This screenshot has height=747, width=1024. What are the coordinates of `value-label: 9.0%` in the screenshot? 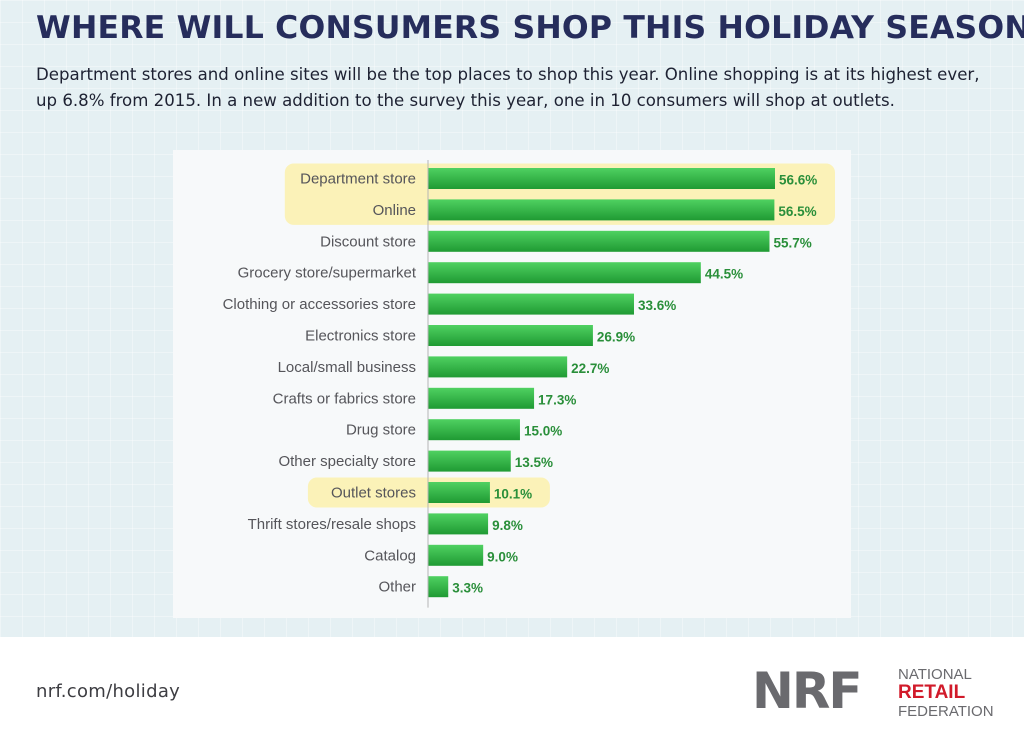 It's located at (502, 556).